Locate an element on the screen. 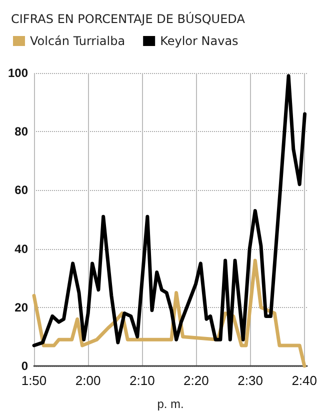 Image resolution: width=320 pixels, height=419 pixels. x-tick-label: 2:00 is located at coordinates (88, 380).